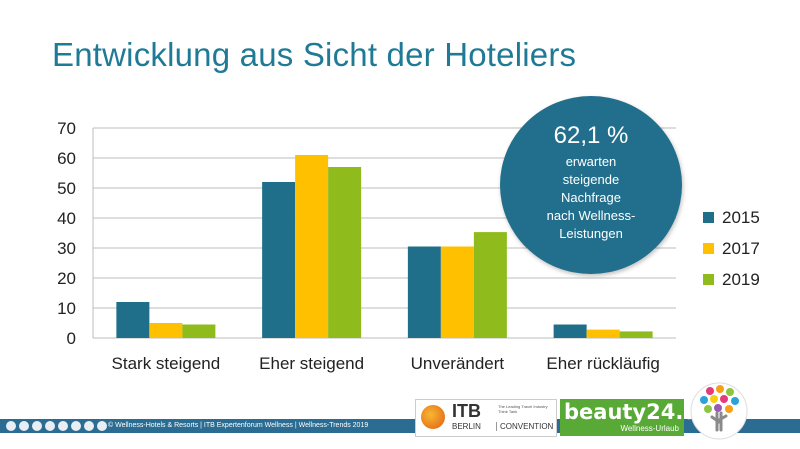 This screenshot has width=800, height=449. Describe the element at coordinates (741, 279) in the screenshot. I see `legend-label: 2019` at that location.